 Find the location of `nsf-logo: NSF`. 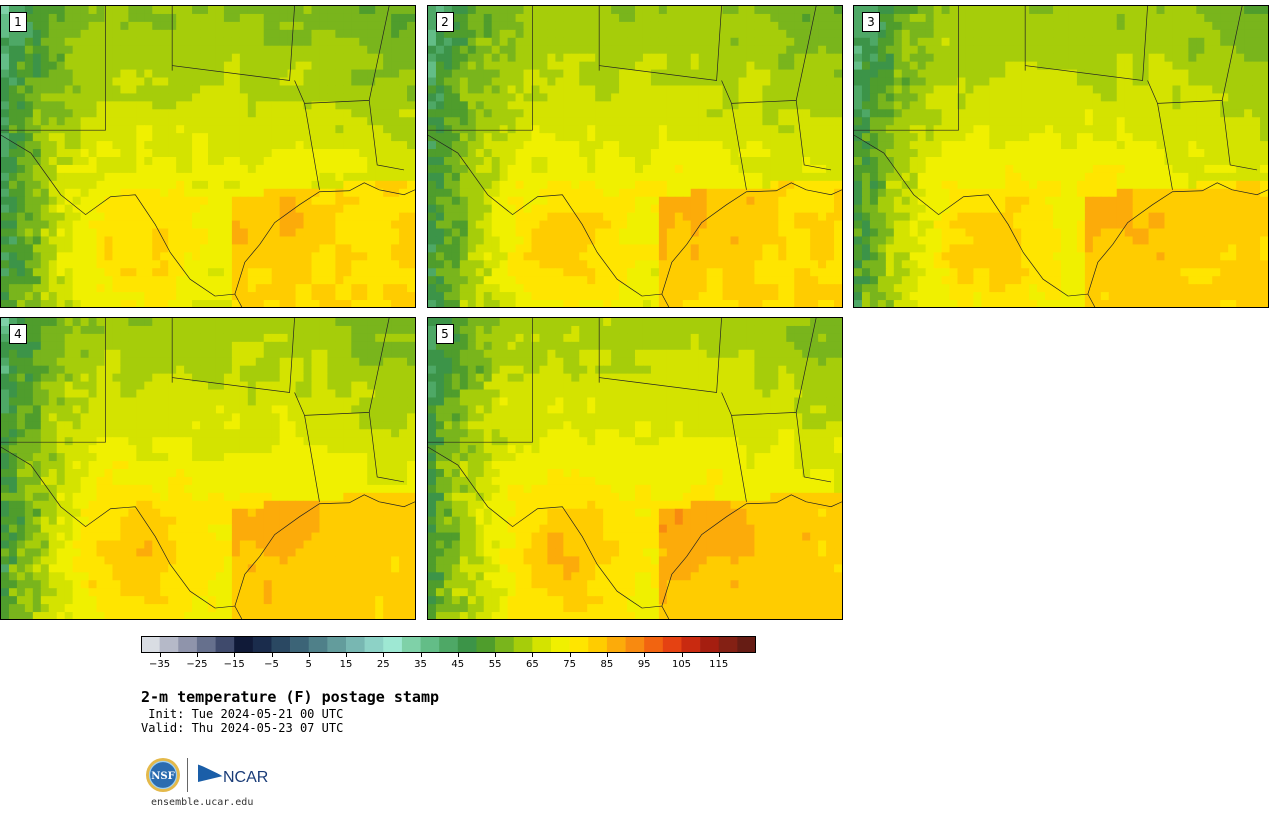

nsf-logo: NSF is located at coordinates (163, 775).